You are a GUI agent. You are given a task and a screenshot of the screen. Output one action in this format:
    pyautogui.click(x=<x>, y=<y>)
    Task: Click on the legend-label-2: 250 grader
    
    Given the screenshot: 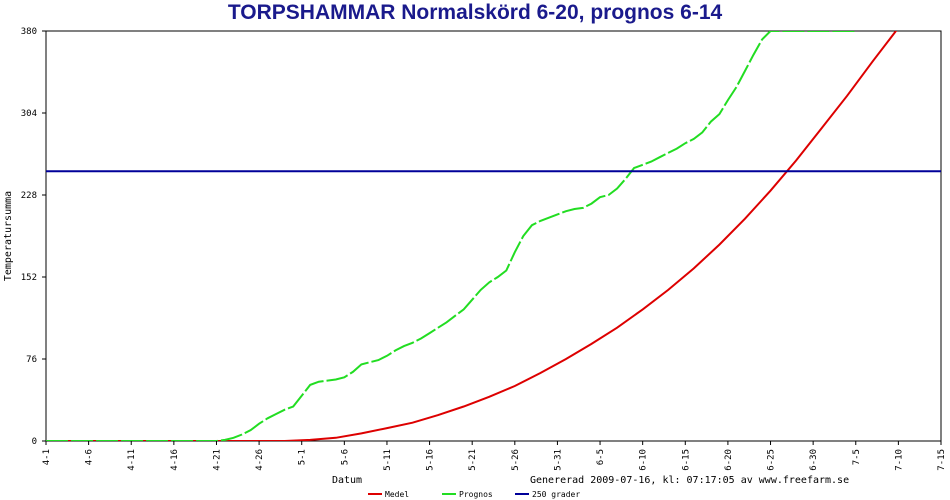 What is the action you would take?
    pyautogui.click(x=556, y=494)
    